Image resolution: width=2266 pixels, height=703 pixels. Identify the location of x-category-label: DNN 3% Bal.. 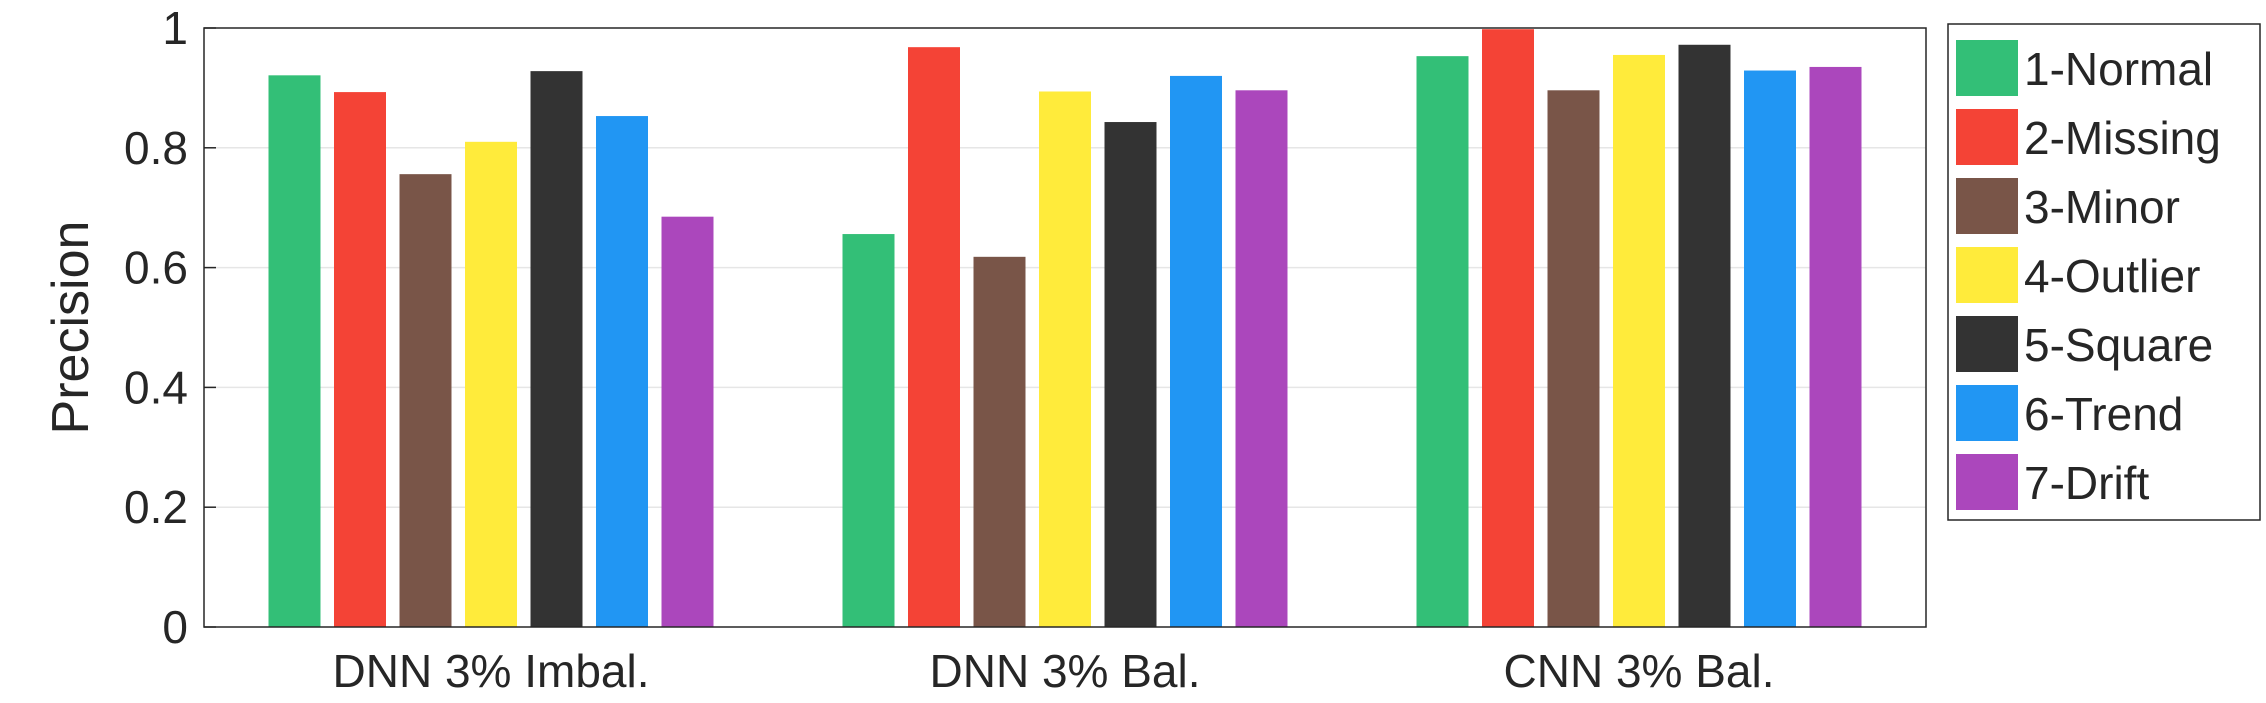
(1065, 671).